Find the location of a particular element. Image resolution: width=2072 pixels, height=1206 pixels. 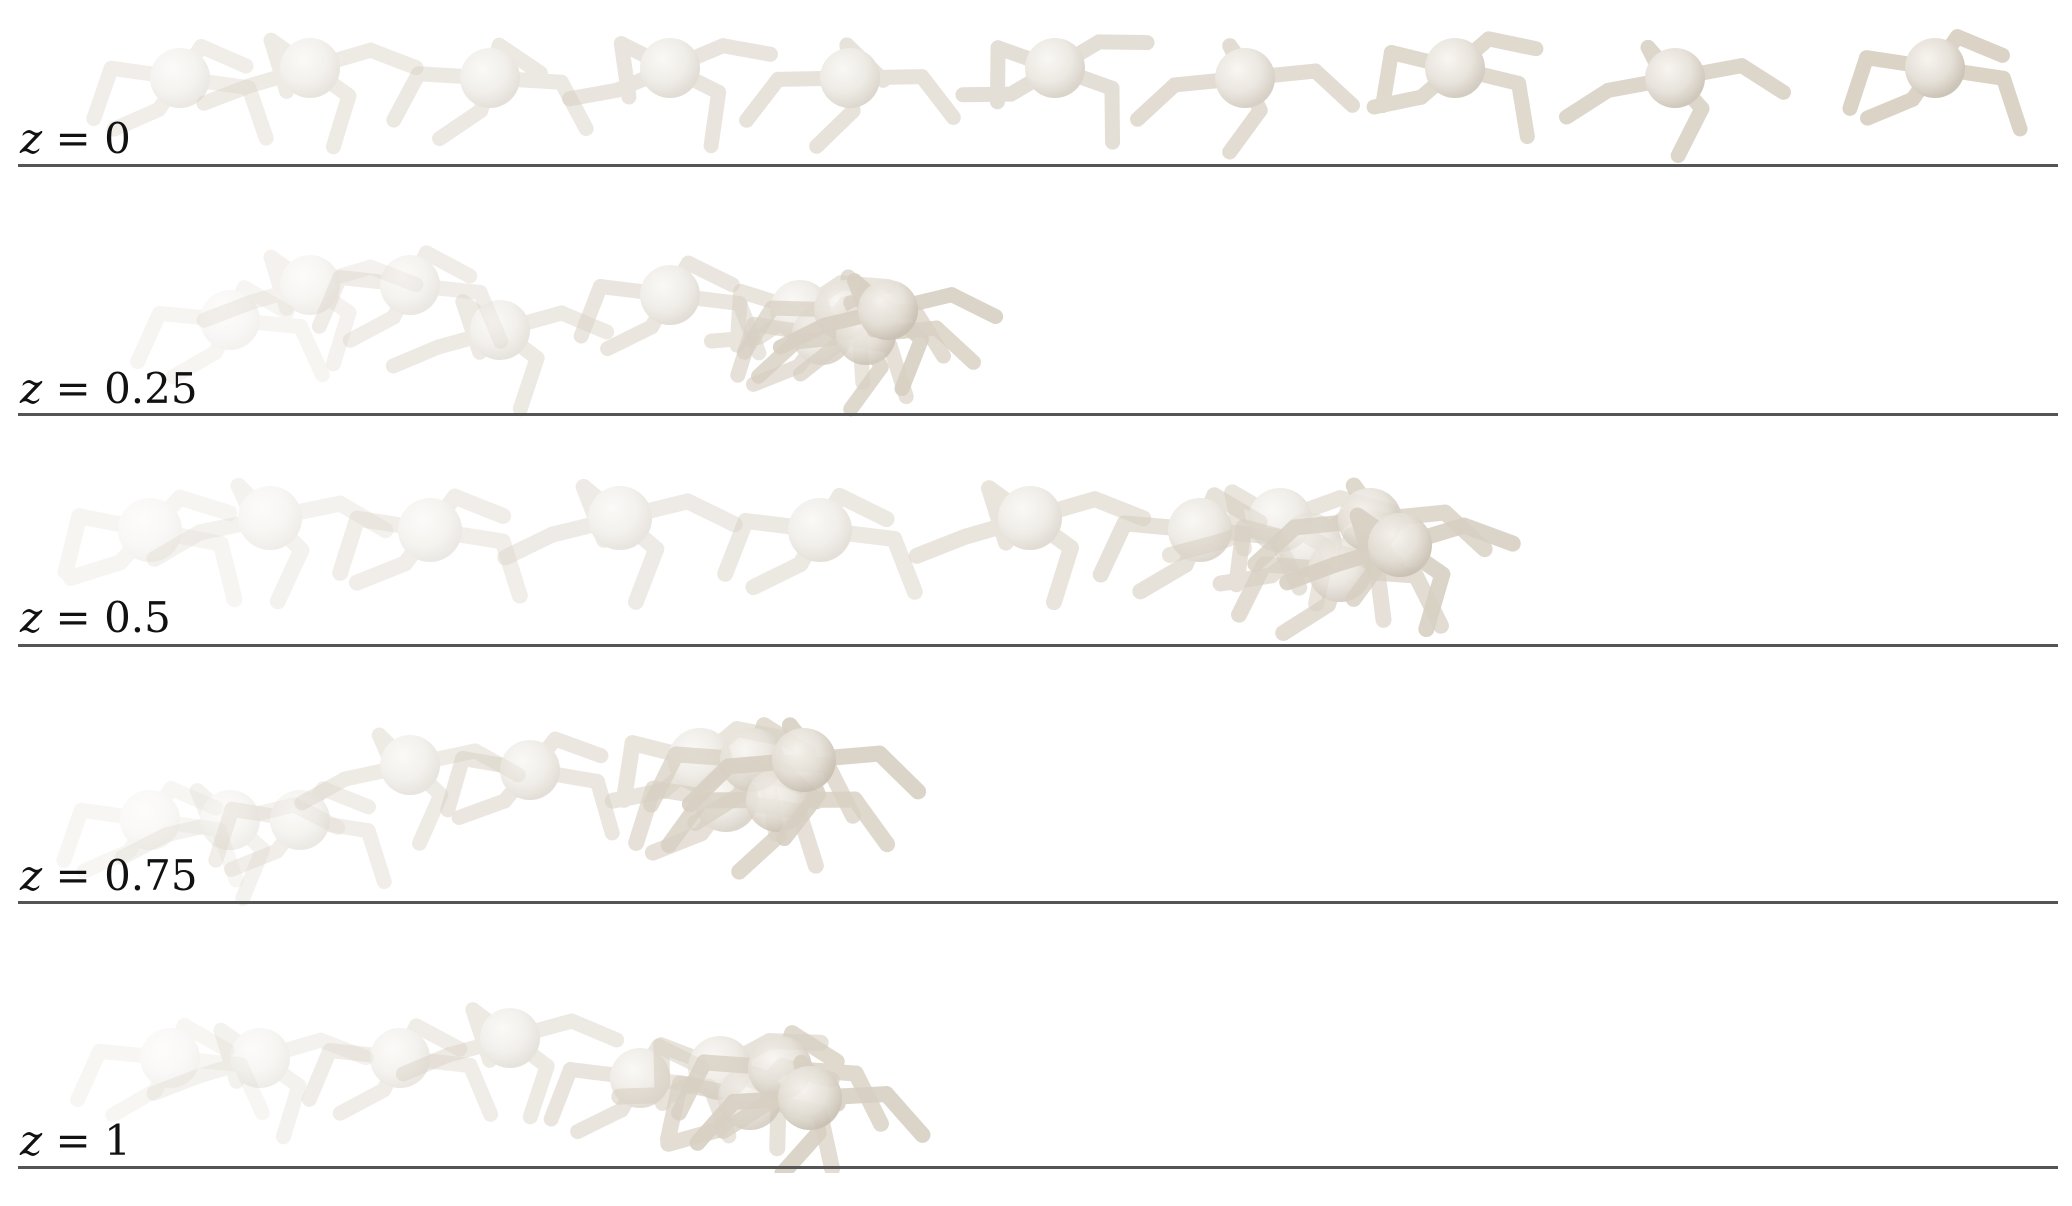

ground-line-z-0.25 is located at coordinates (1038, 414).